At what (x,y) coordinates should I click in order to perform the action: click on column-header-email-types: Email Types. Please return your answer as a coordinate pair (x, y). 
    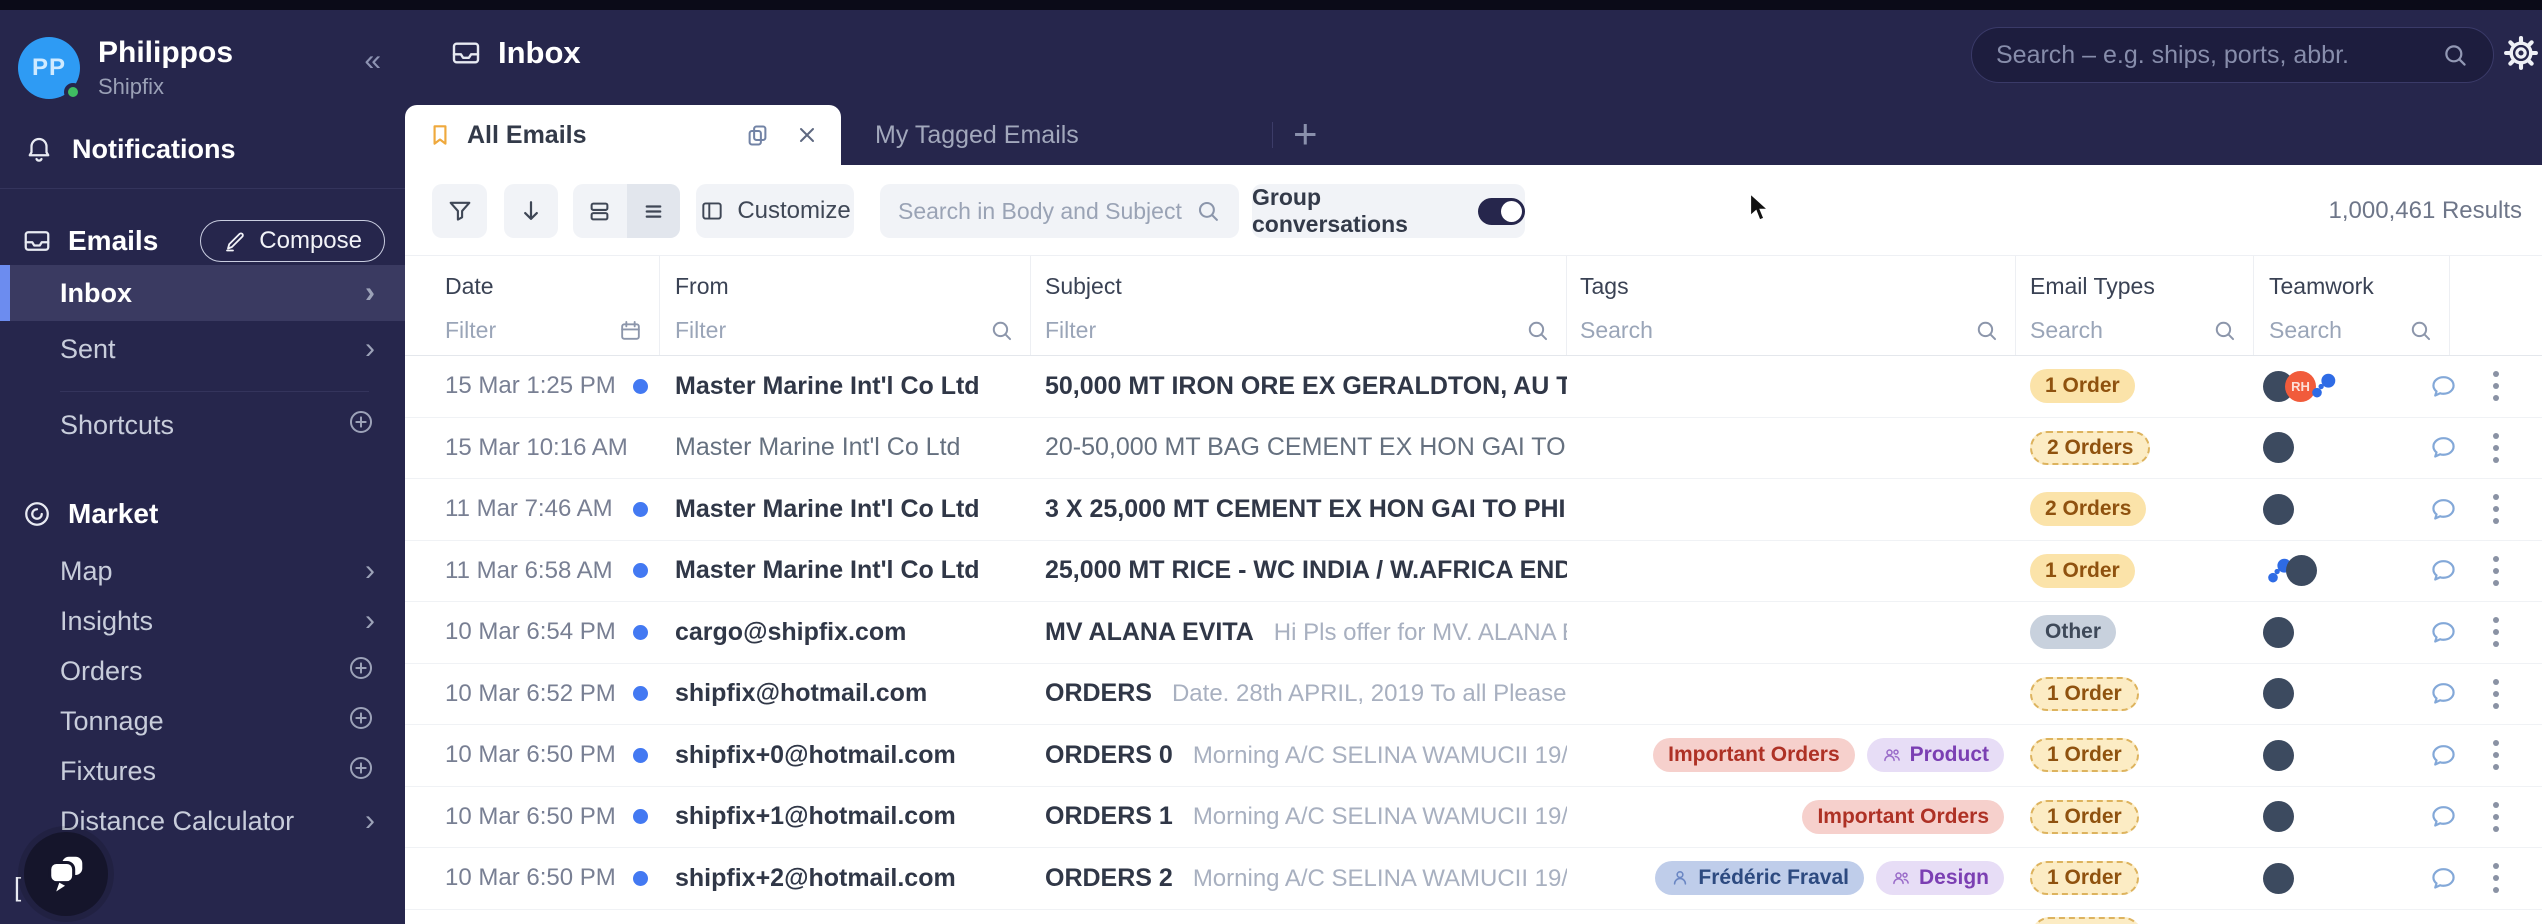
    Looking at the image, I should click on (2135, 281).